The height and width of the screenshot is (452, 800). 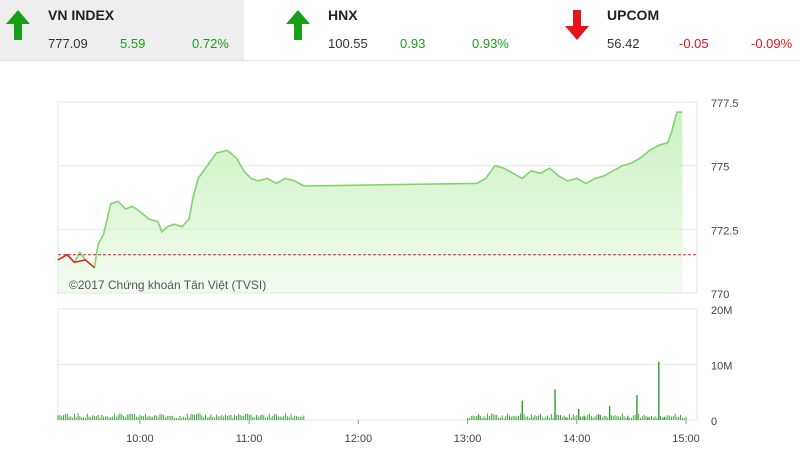 What do you see at coordinates (721, 311) in the screenshot?
I see `volume-y-tick-label: 20M` at bounding box center [721, 311].